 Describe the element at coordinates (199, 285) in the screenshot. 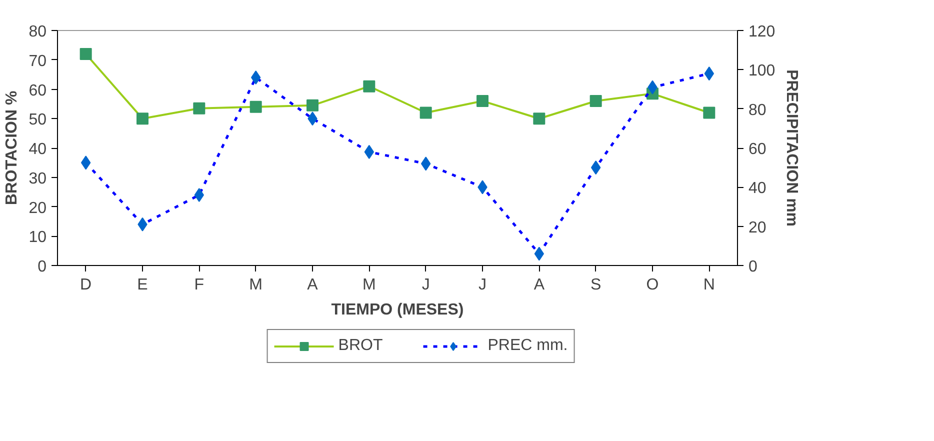

I see `x-tick-label: F` at that location.